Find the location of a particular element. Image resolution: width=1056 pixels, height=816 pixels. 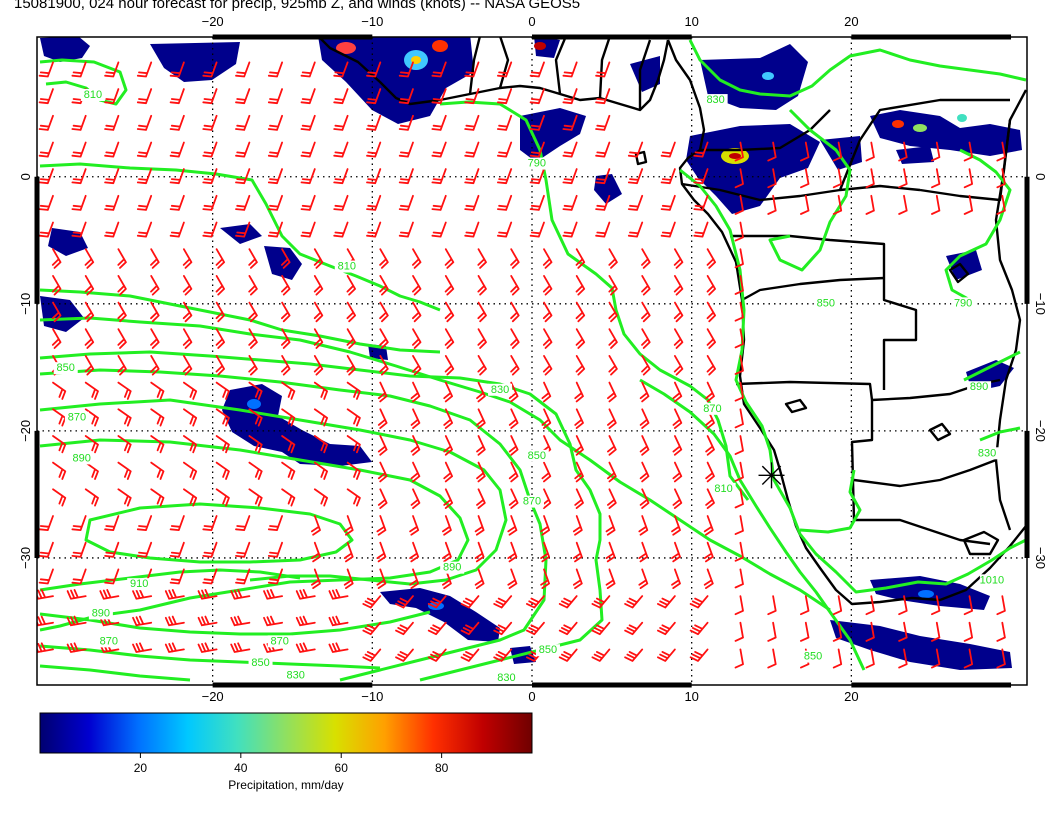

contour-interior is located at coordinates (830, 501).